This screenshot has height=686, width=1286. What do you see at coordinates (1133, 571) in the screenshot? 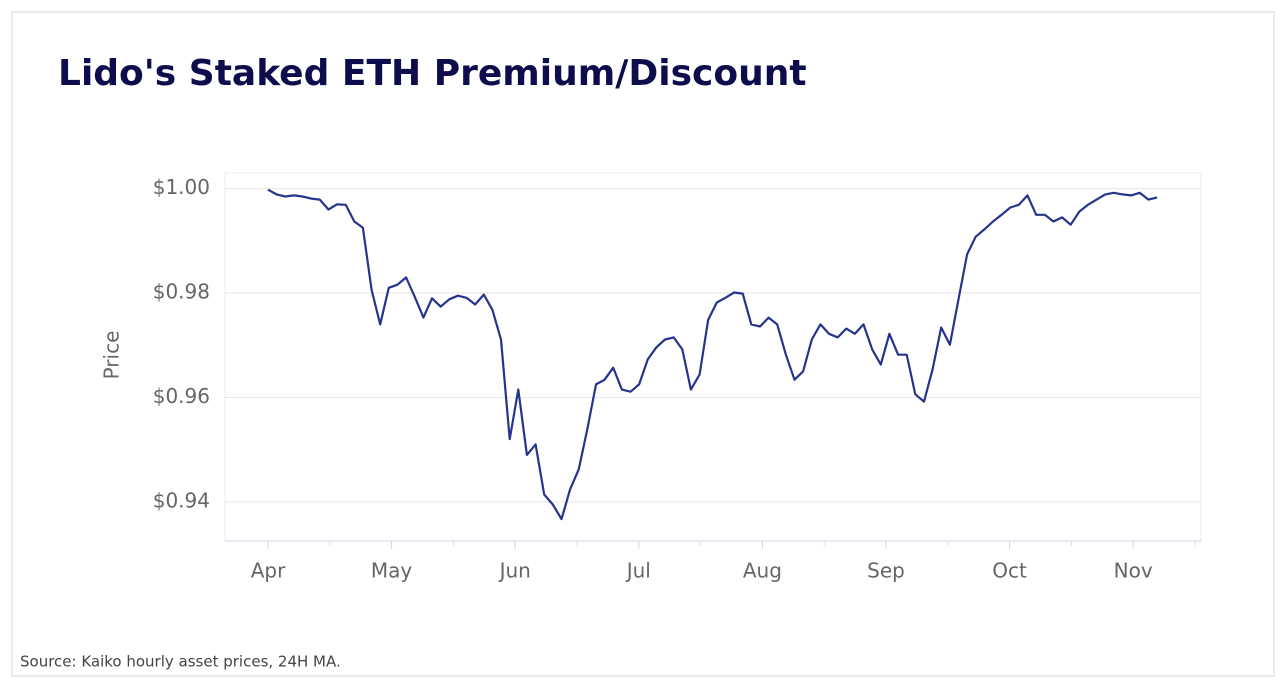
I see `x-tick-label: Nov` at bounding box center [1133, 571].